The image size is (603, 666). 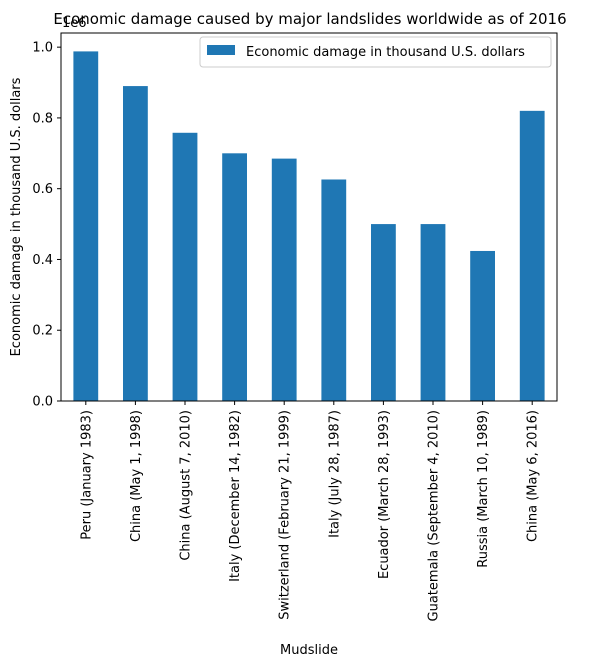 What do you see at coordinates (384, 494) in the screenshot?
I see `x-tick-label: Ecuador (March 28, 1993)` at bounding box center [384, 494].